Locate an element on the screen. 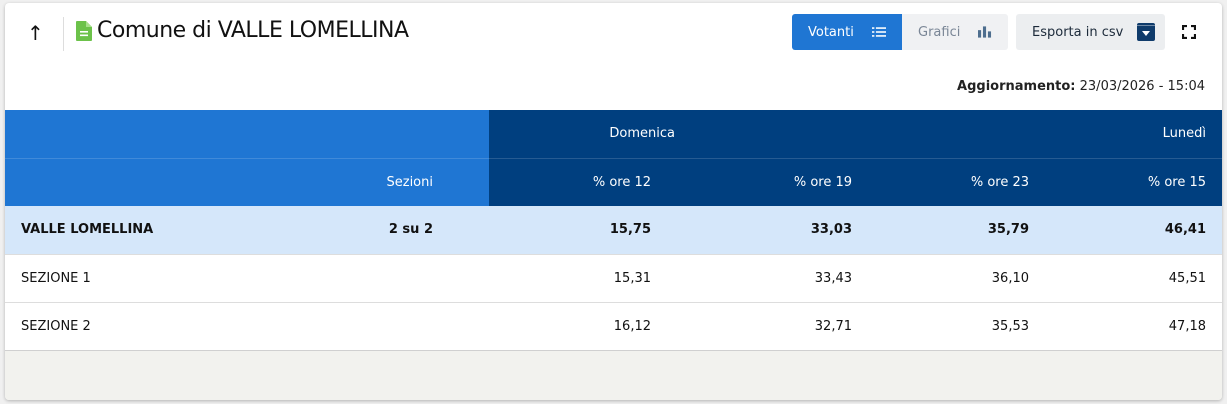 This screenshot has width=1227, height=404. cell: 33,43 is located at coordinates (767, 278).